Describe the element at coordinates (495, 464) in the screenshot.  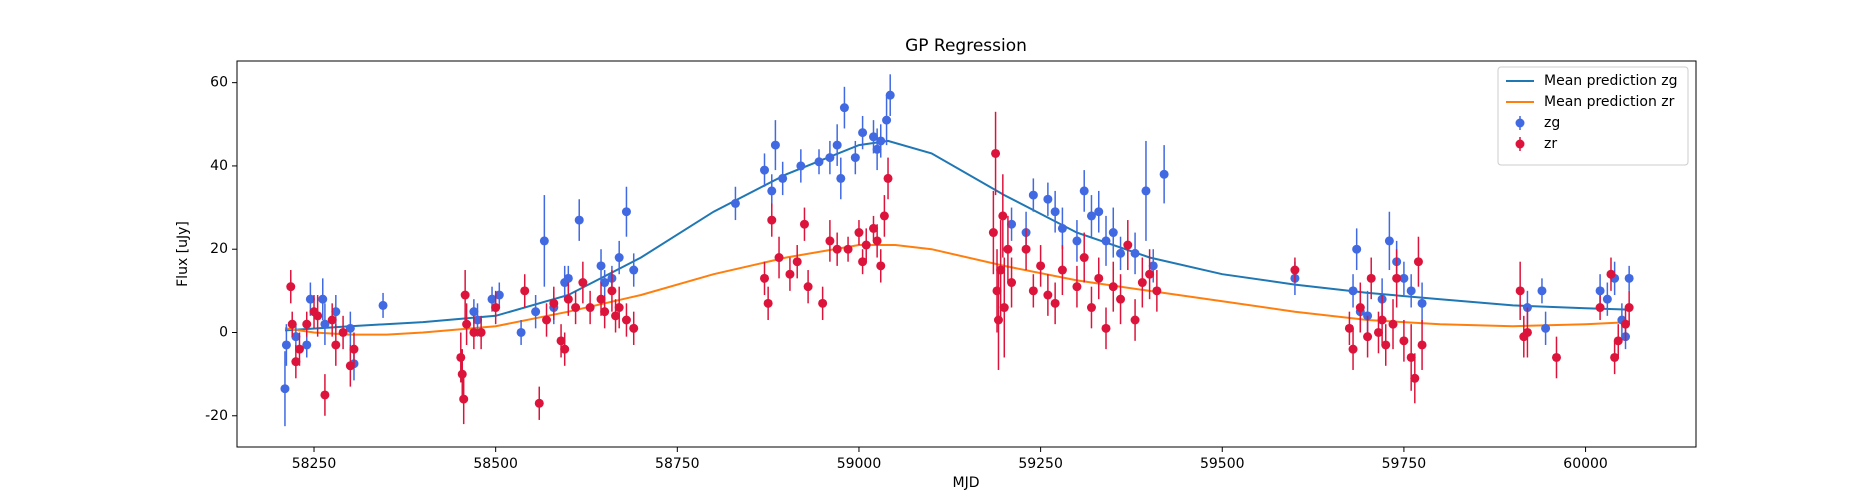
I see `x-tick-label: 58500` at that location.